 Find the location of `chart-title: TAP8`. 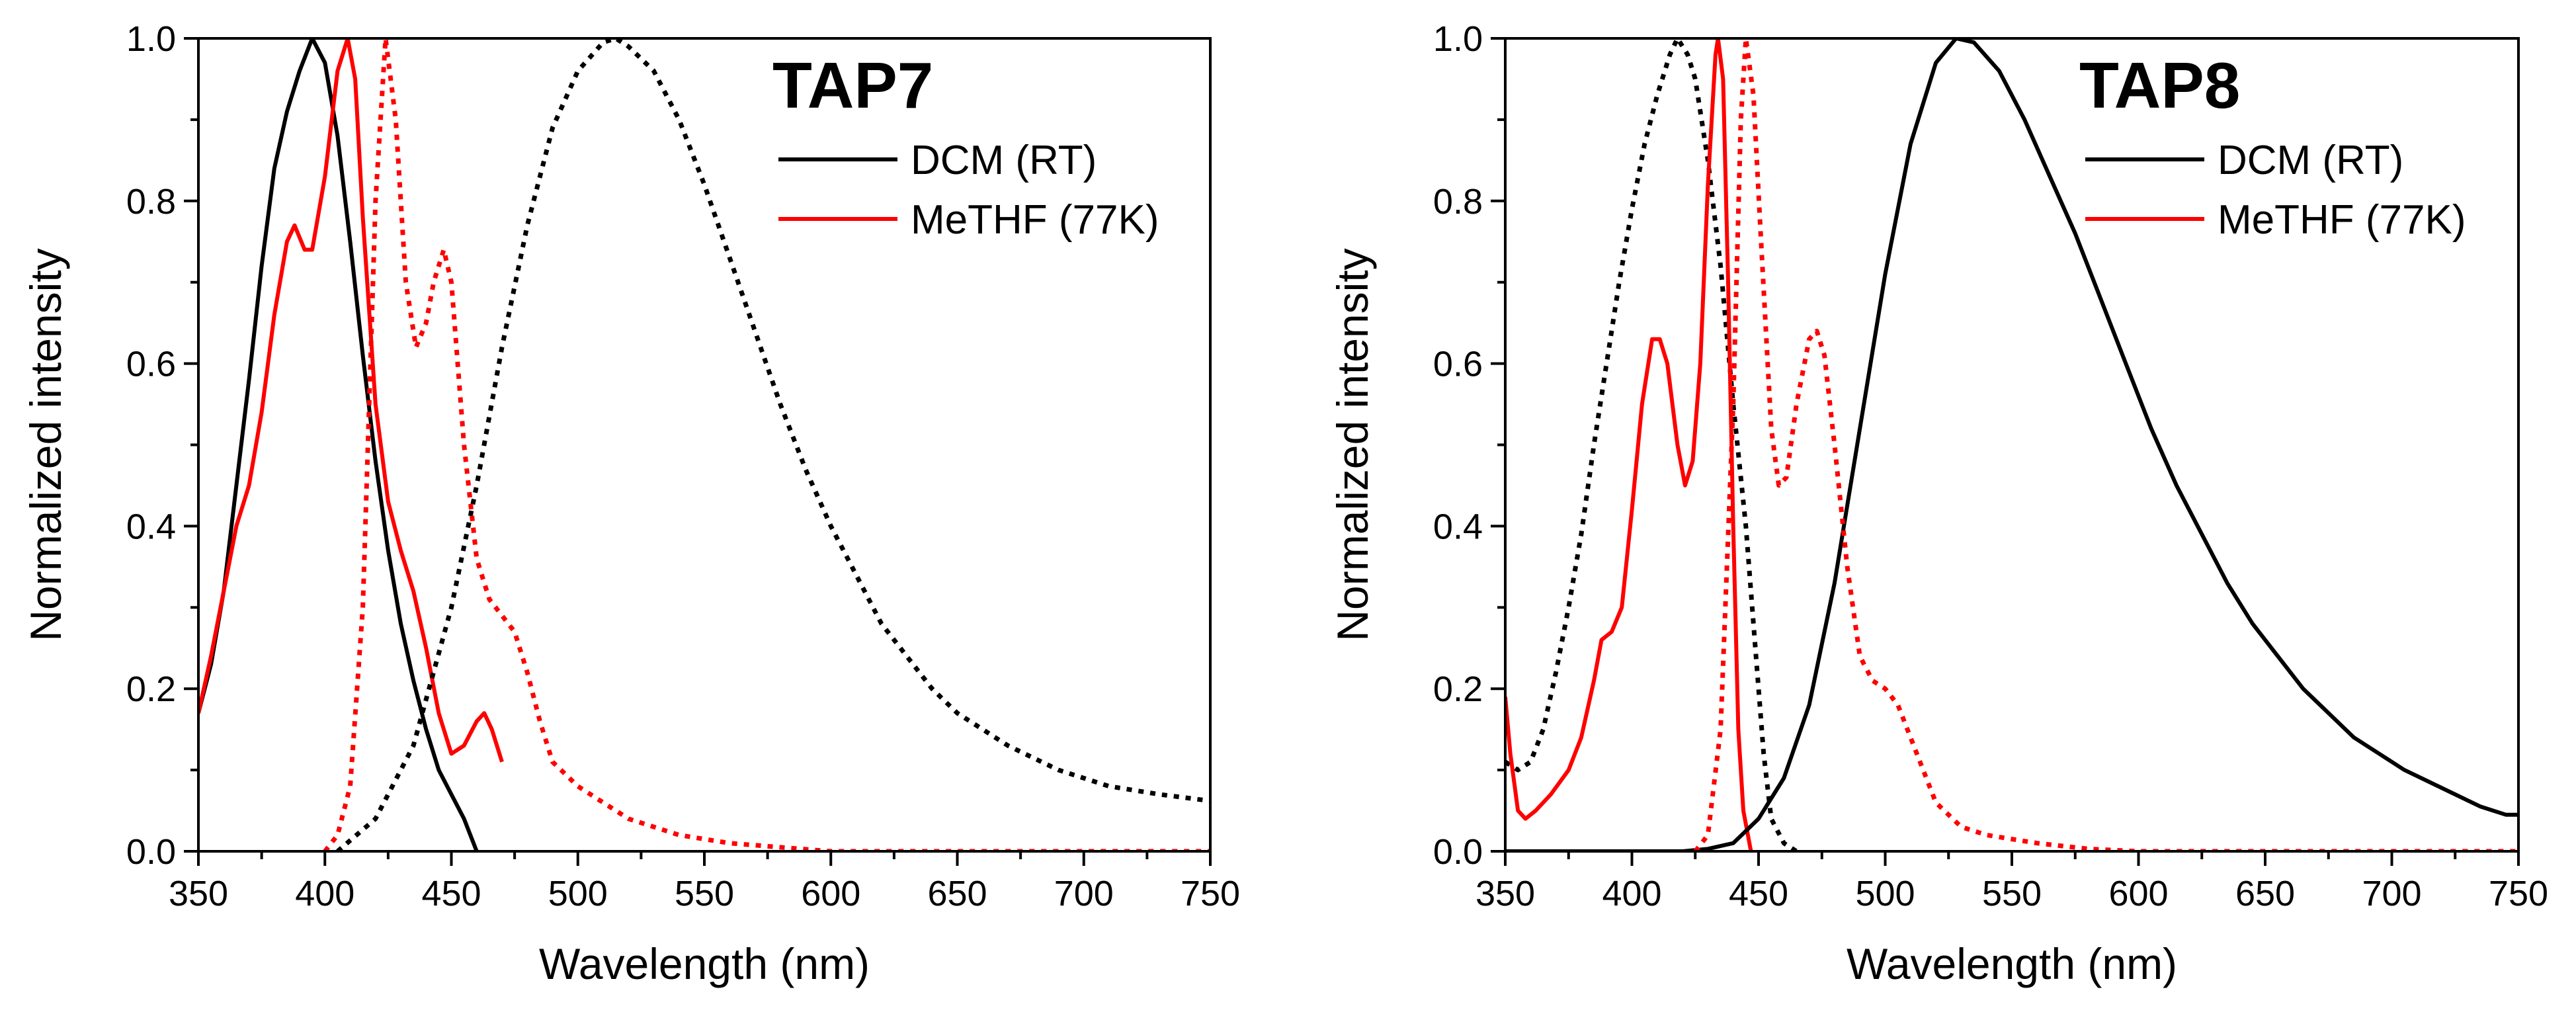

chart-title: TAP8 is located at coordinates (2159, 85).